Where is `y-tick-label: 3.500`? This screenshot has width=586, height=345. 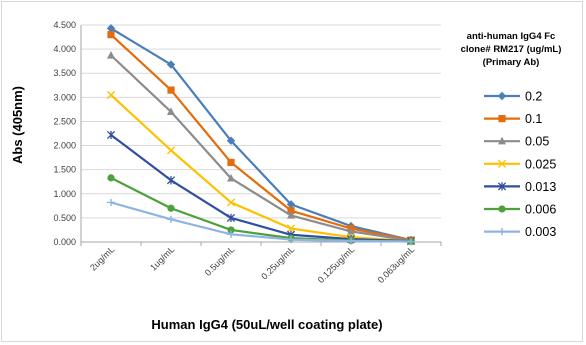
y-tick-label: 3.500 is located at coordinates (64, 73).